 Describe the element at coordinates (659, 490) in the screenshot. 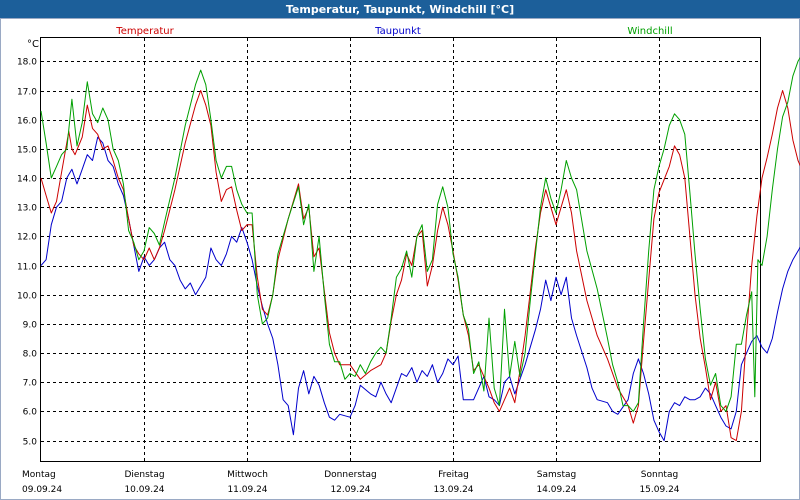

I see `x-tick-date: 15.09.24` at that location.